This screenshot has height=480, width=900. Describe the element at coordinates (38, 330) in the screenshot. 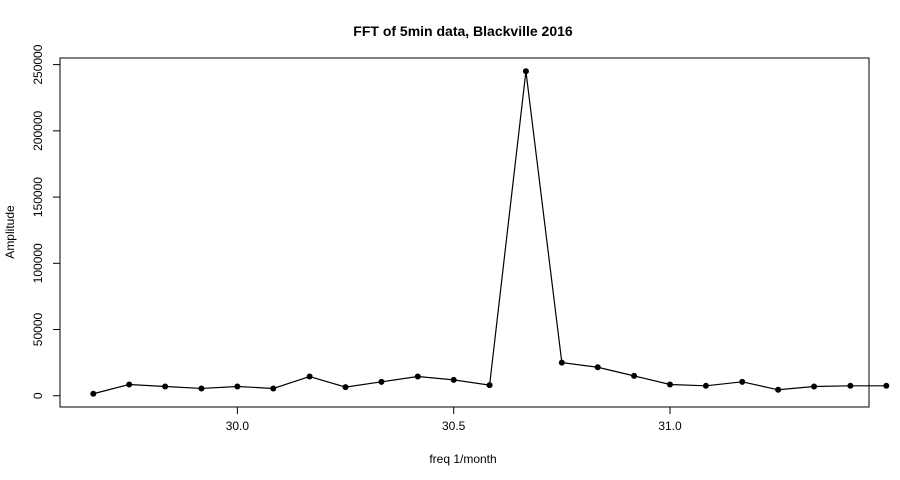

I see `y-tick-label: 50000` at that location.